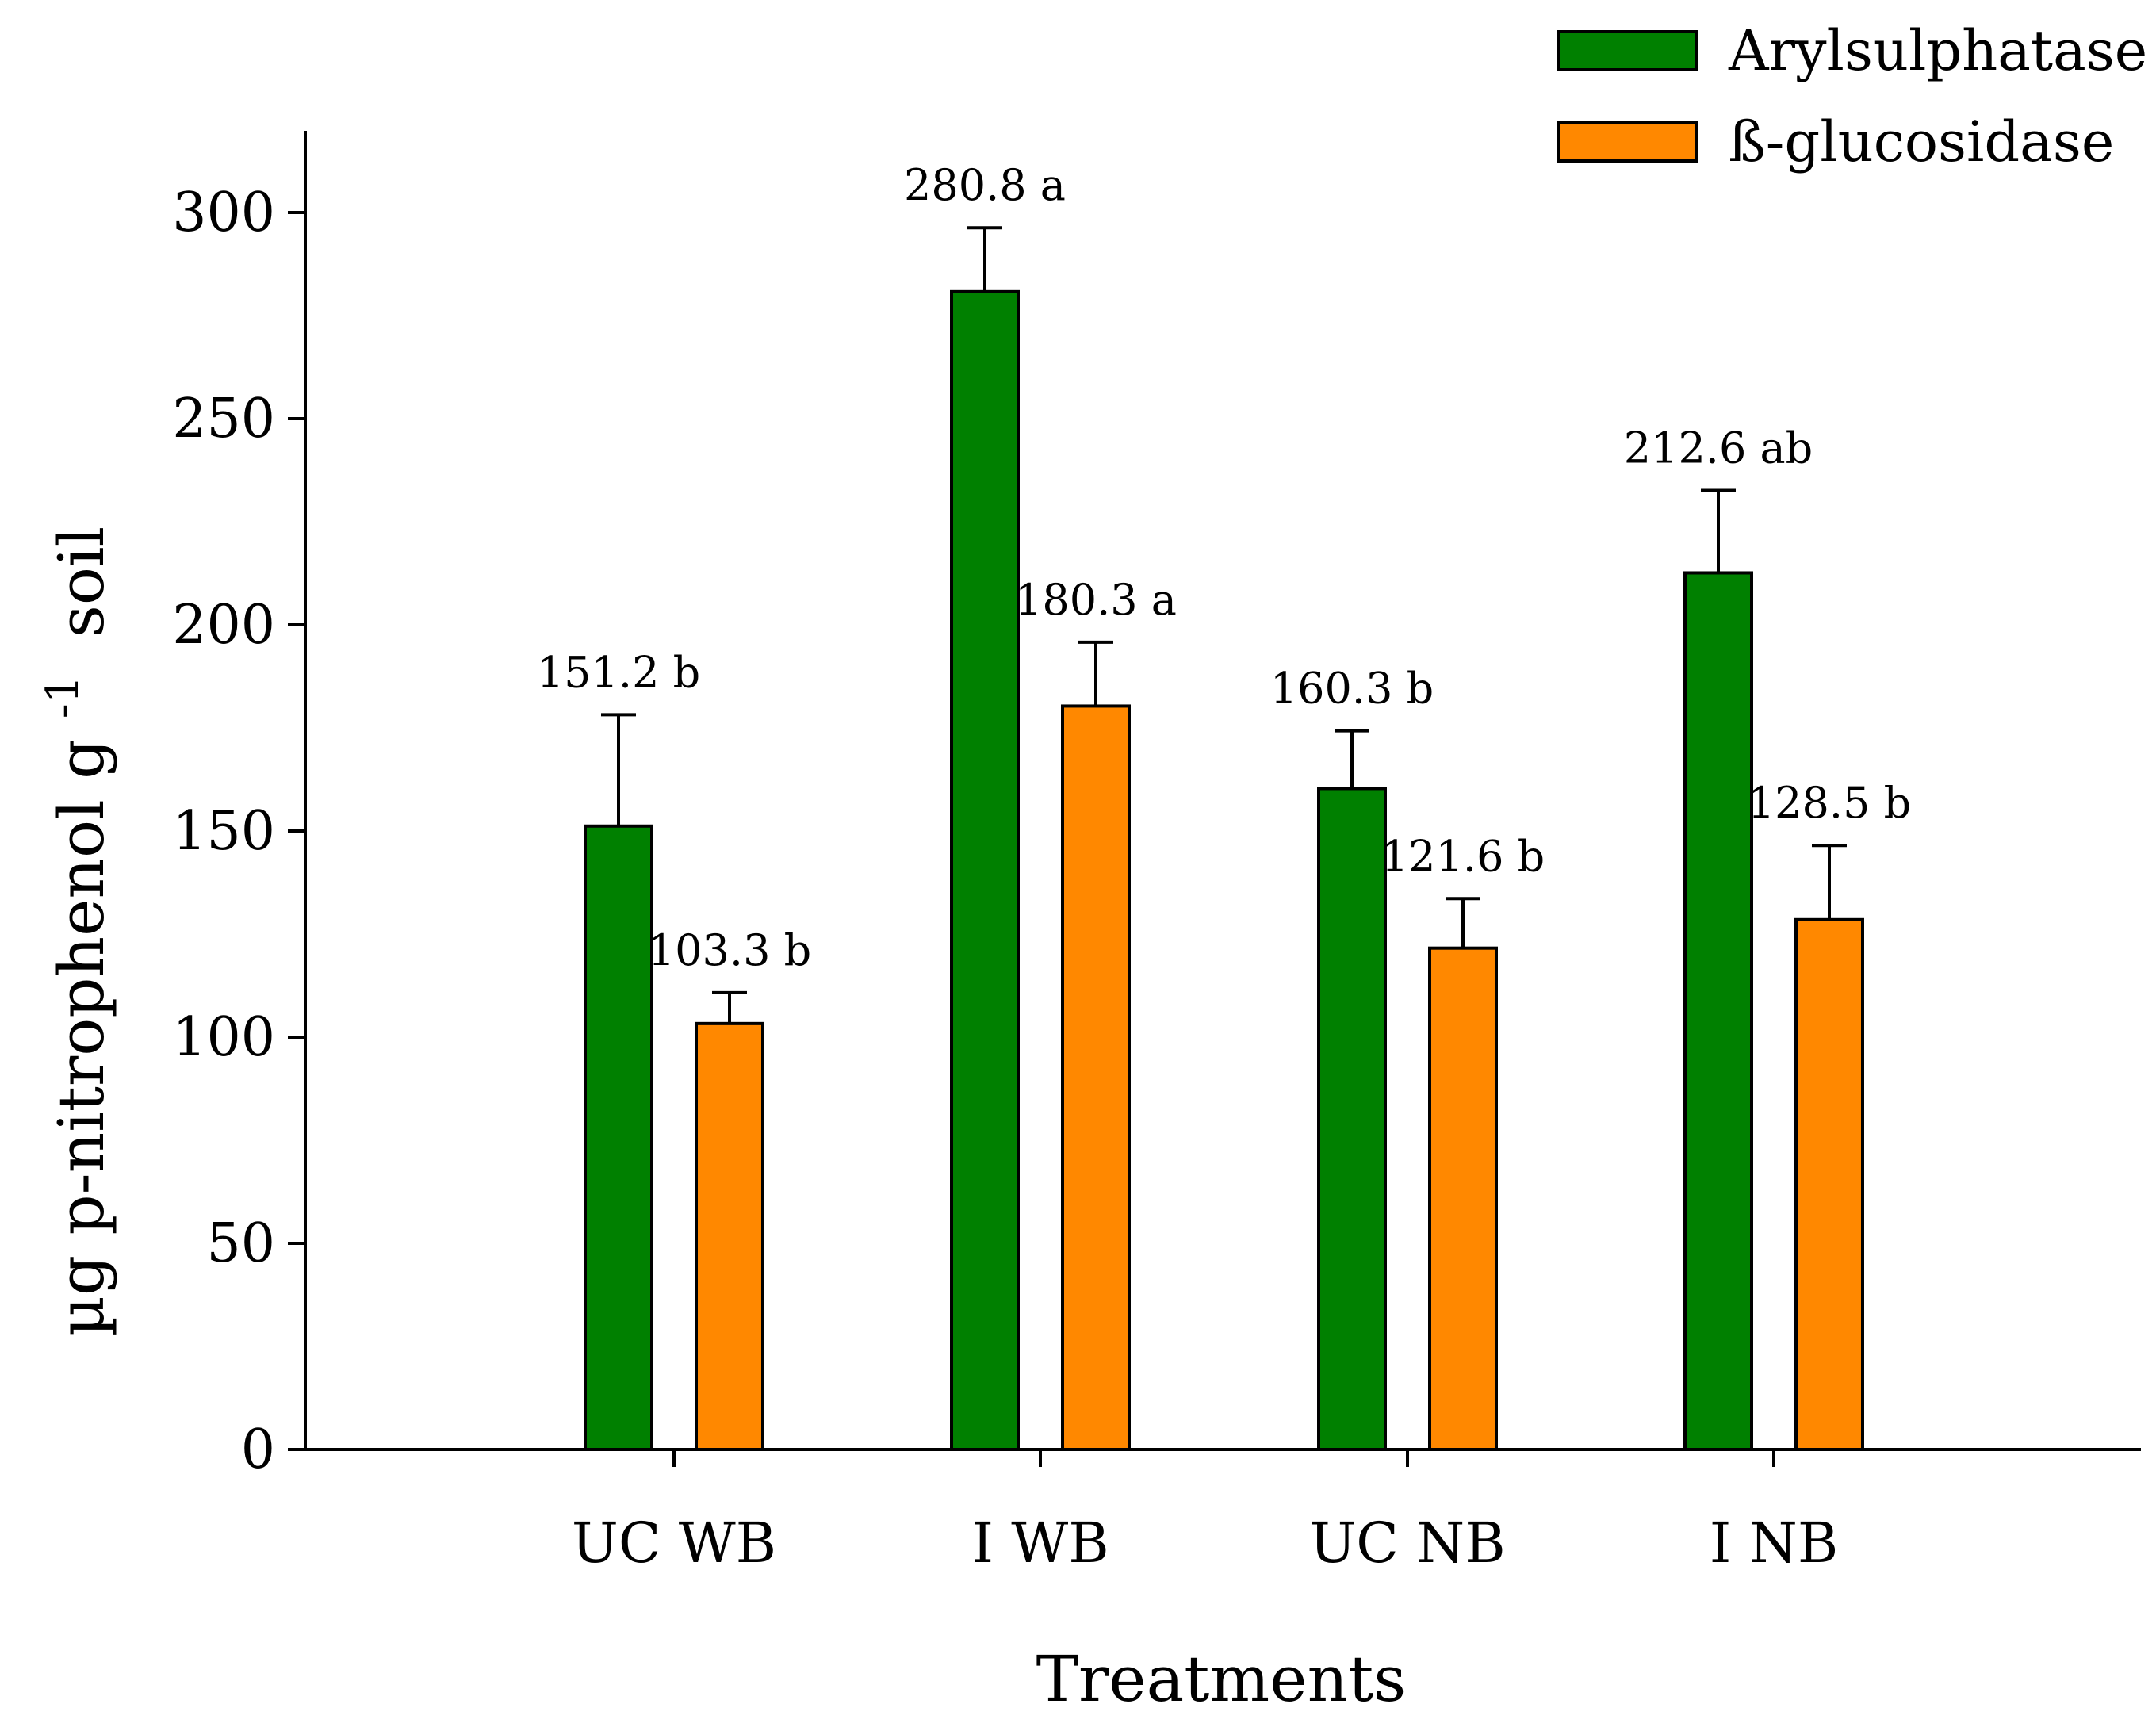 Image resolution: width=2156 pixels, height=1727 pixels. What do you see at coordinates (1407, 1543) in the screenshot?
I see `x-tick-label: UC NB` at bounding box center [1407, 1543].